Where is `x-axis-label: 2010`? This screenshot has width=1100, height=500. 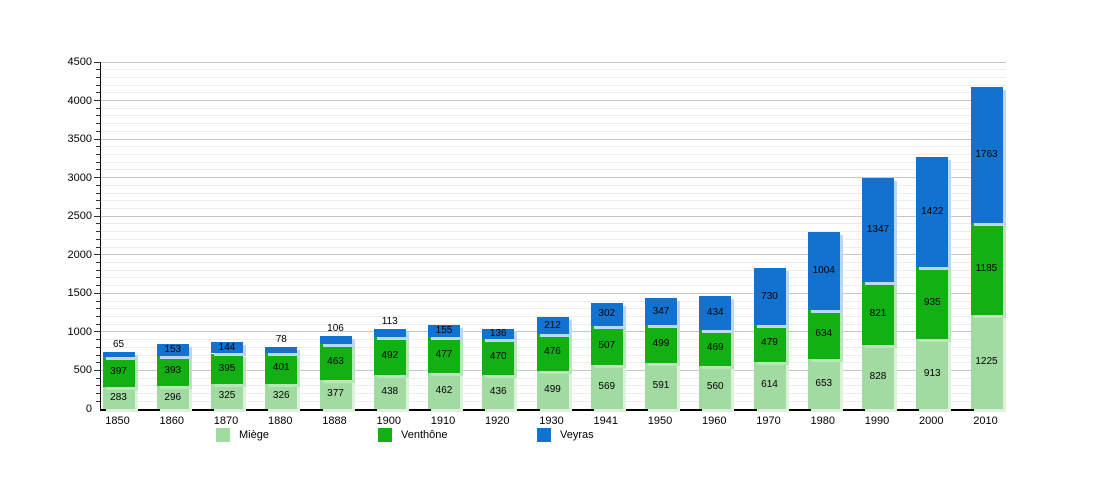 x-axis-label: 2010 is located at coordinates (985, 421).